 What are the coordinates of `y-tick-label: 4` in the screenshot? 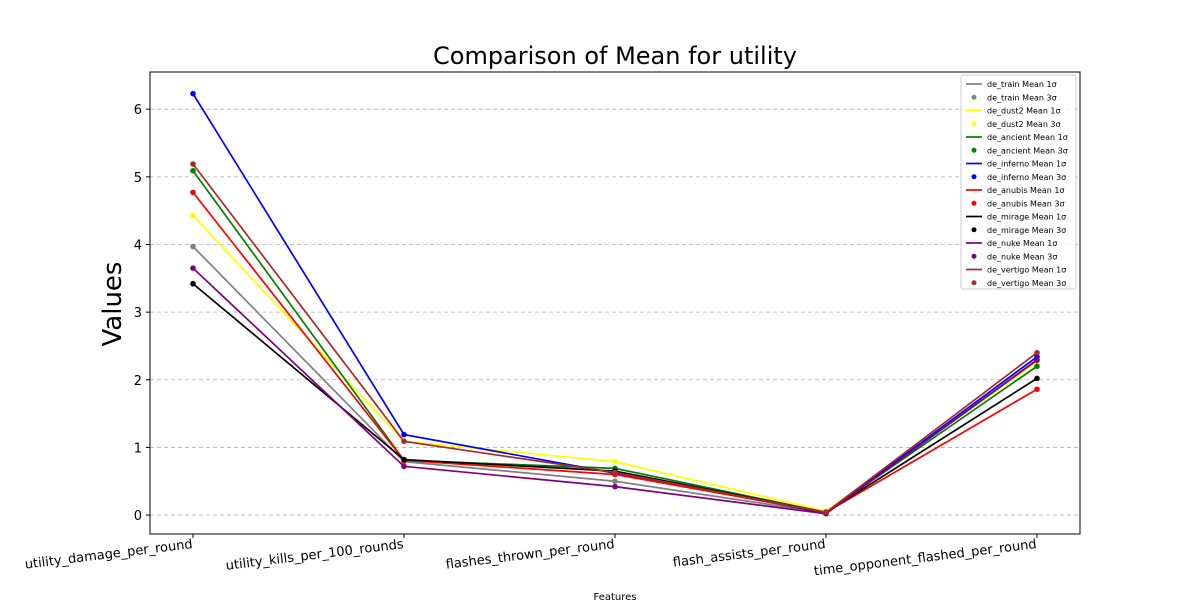 It's located at (138, 245).